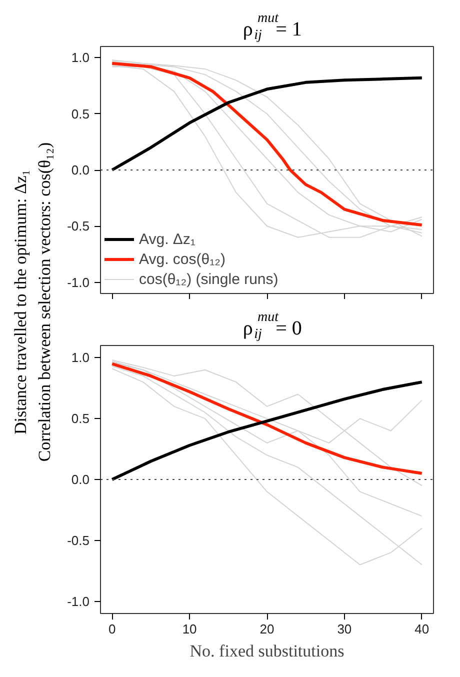 The image size is (460, 677). I want to click on legend-label: cos(θ₁₂) (single runs), so click(208, 279).